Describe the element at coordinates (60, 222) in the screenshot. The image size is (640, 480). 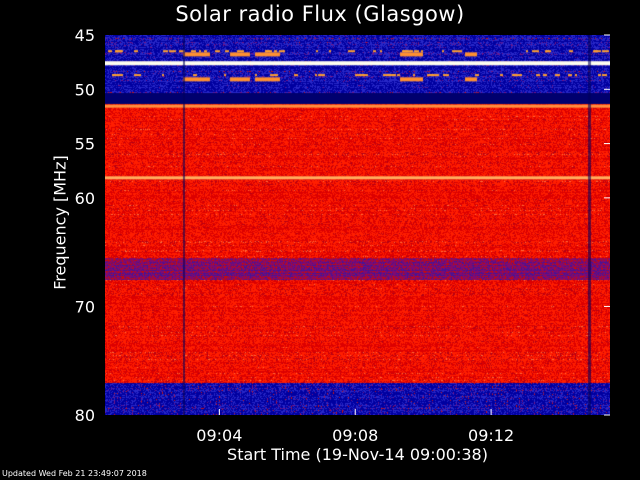
I see `y-axis-label: Frequency [MHz]` at that location.